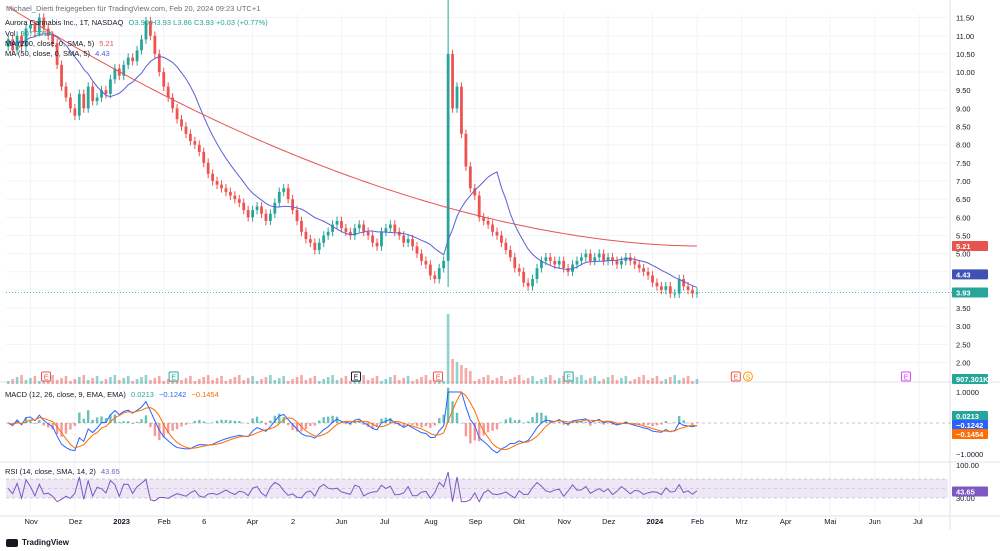  Describe the element at coordinates (970, 434) in the screenshot. I see `macd-tag-2-bg` at that location.